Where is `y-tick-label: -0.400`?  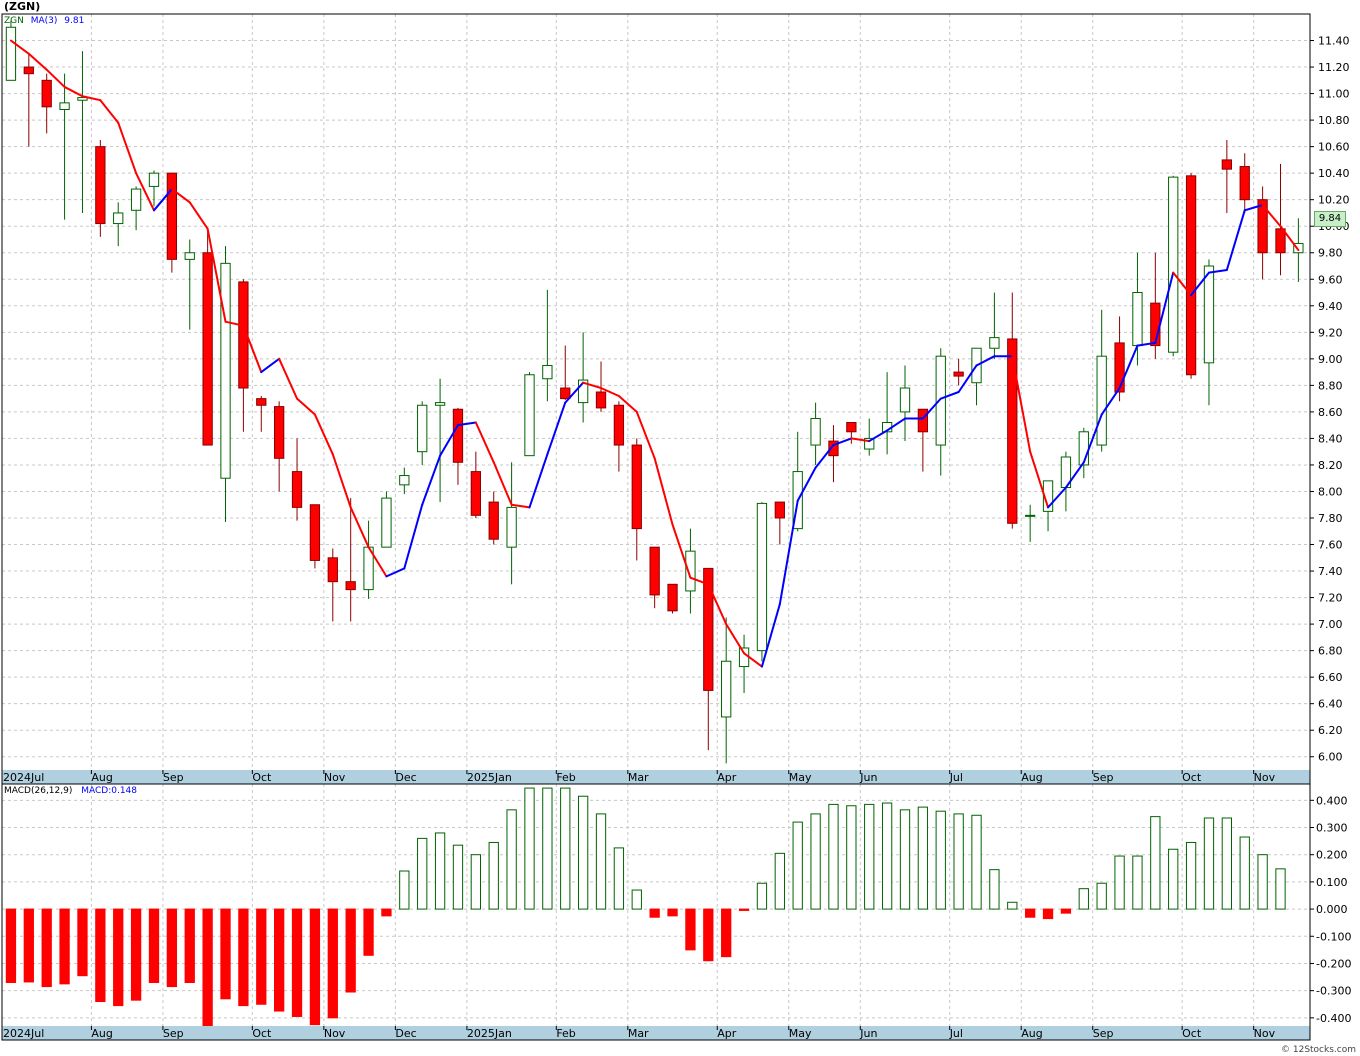 y-tick-label: -0.400 is located at coordinates (1333, 1018).